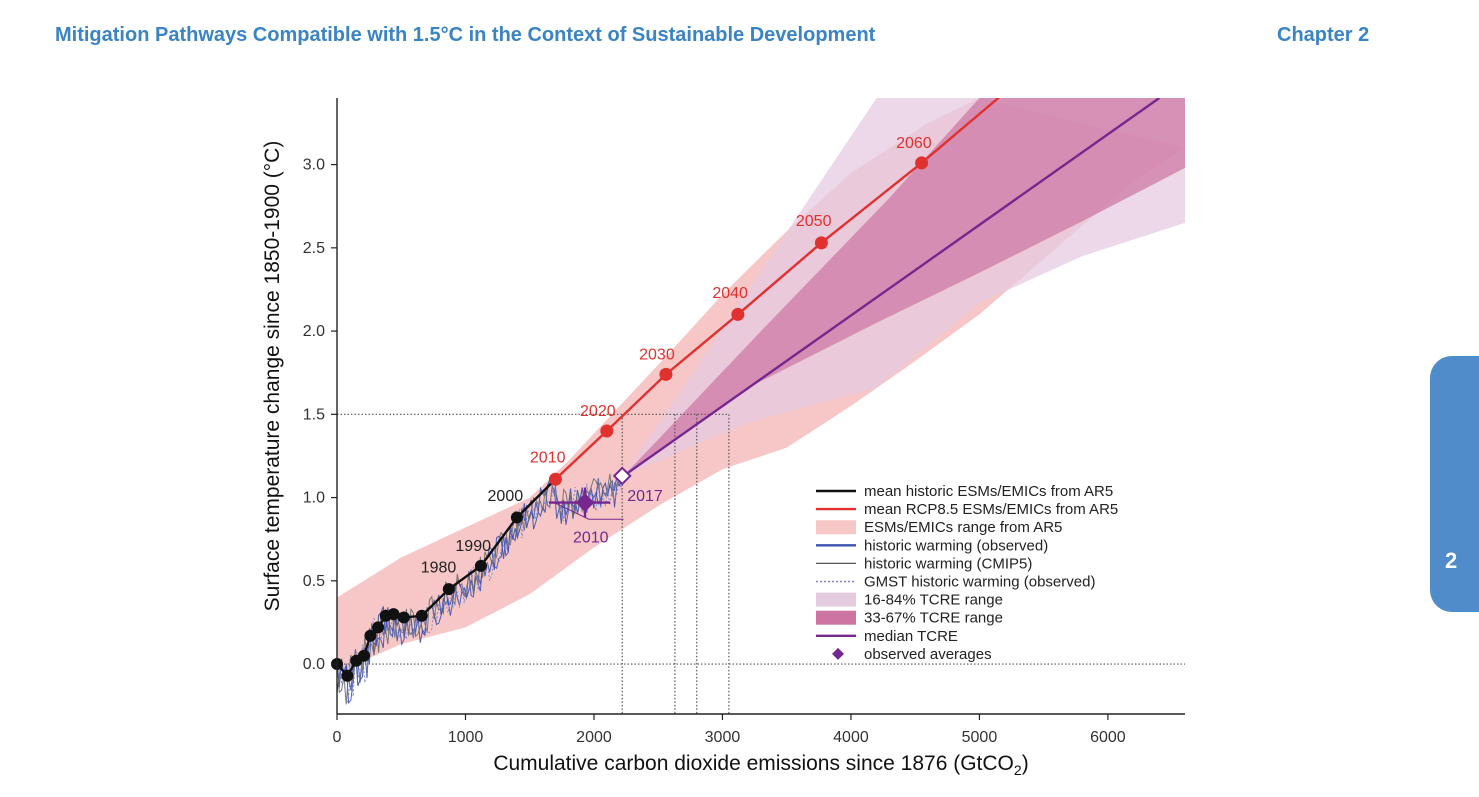 This screenshot has width=1479, height=797. I want to click on x-tick-label-4: 4000, so click(851, 737).